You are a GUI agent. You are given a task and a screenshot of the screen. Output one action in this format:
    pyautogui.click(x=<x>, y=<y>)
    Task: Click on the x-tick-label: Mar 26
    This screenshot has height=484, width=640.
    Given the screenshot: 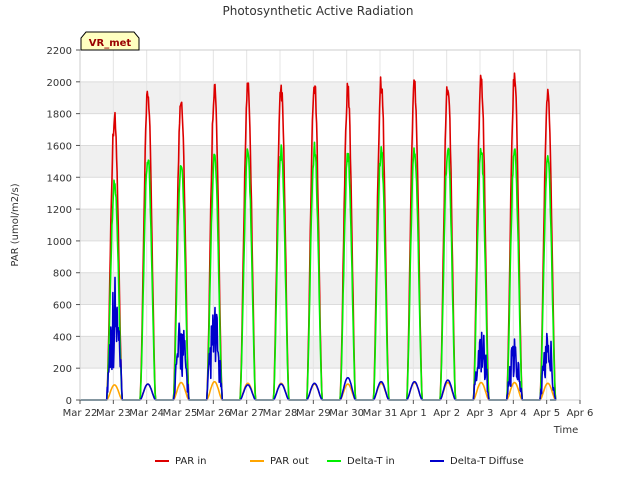 What is the action you would take?
    pyautogui.click(x=213, y=413)
    